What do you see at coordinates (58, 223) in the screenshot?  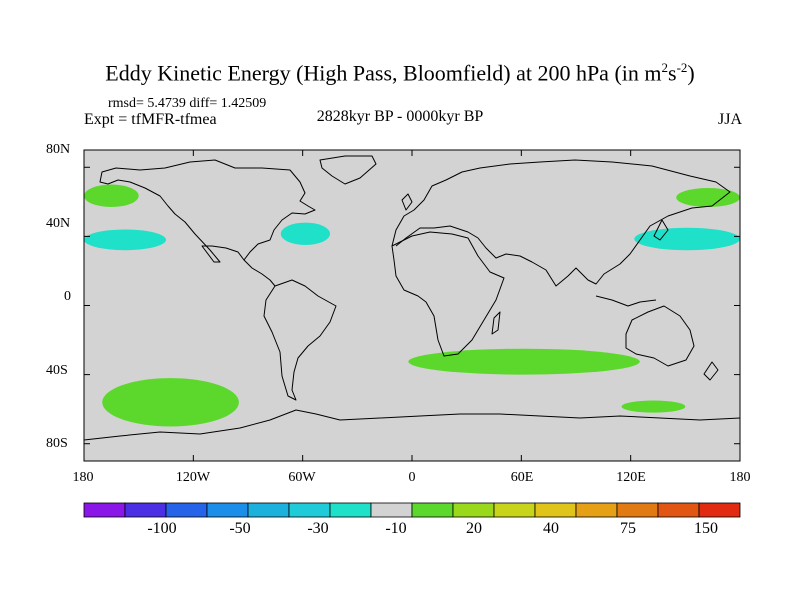 I see `lat-label-40n: 40N` at bounding box center [58, 223].